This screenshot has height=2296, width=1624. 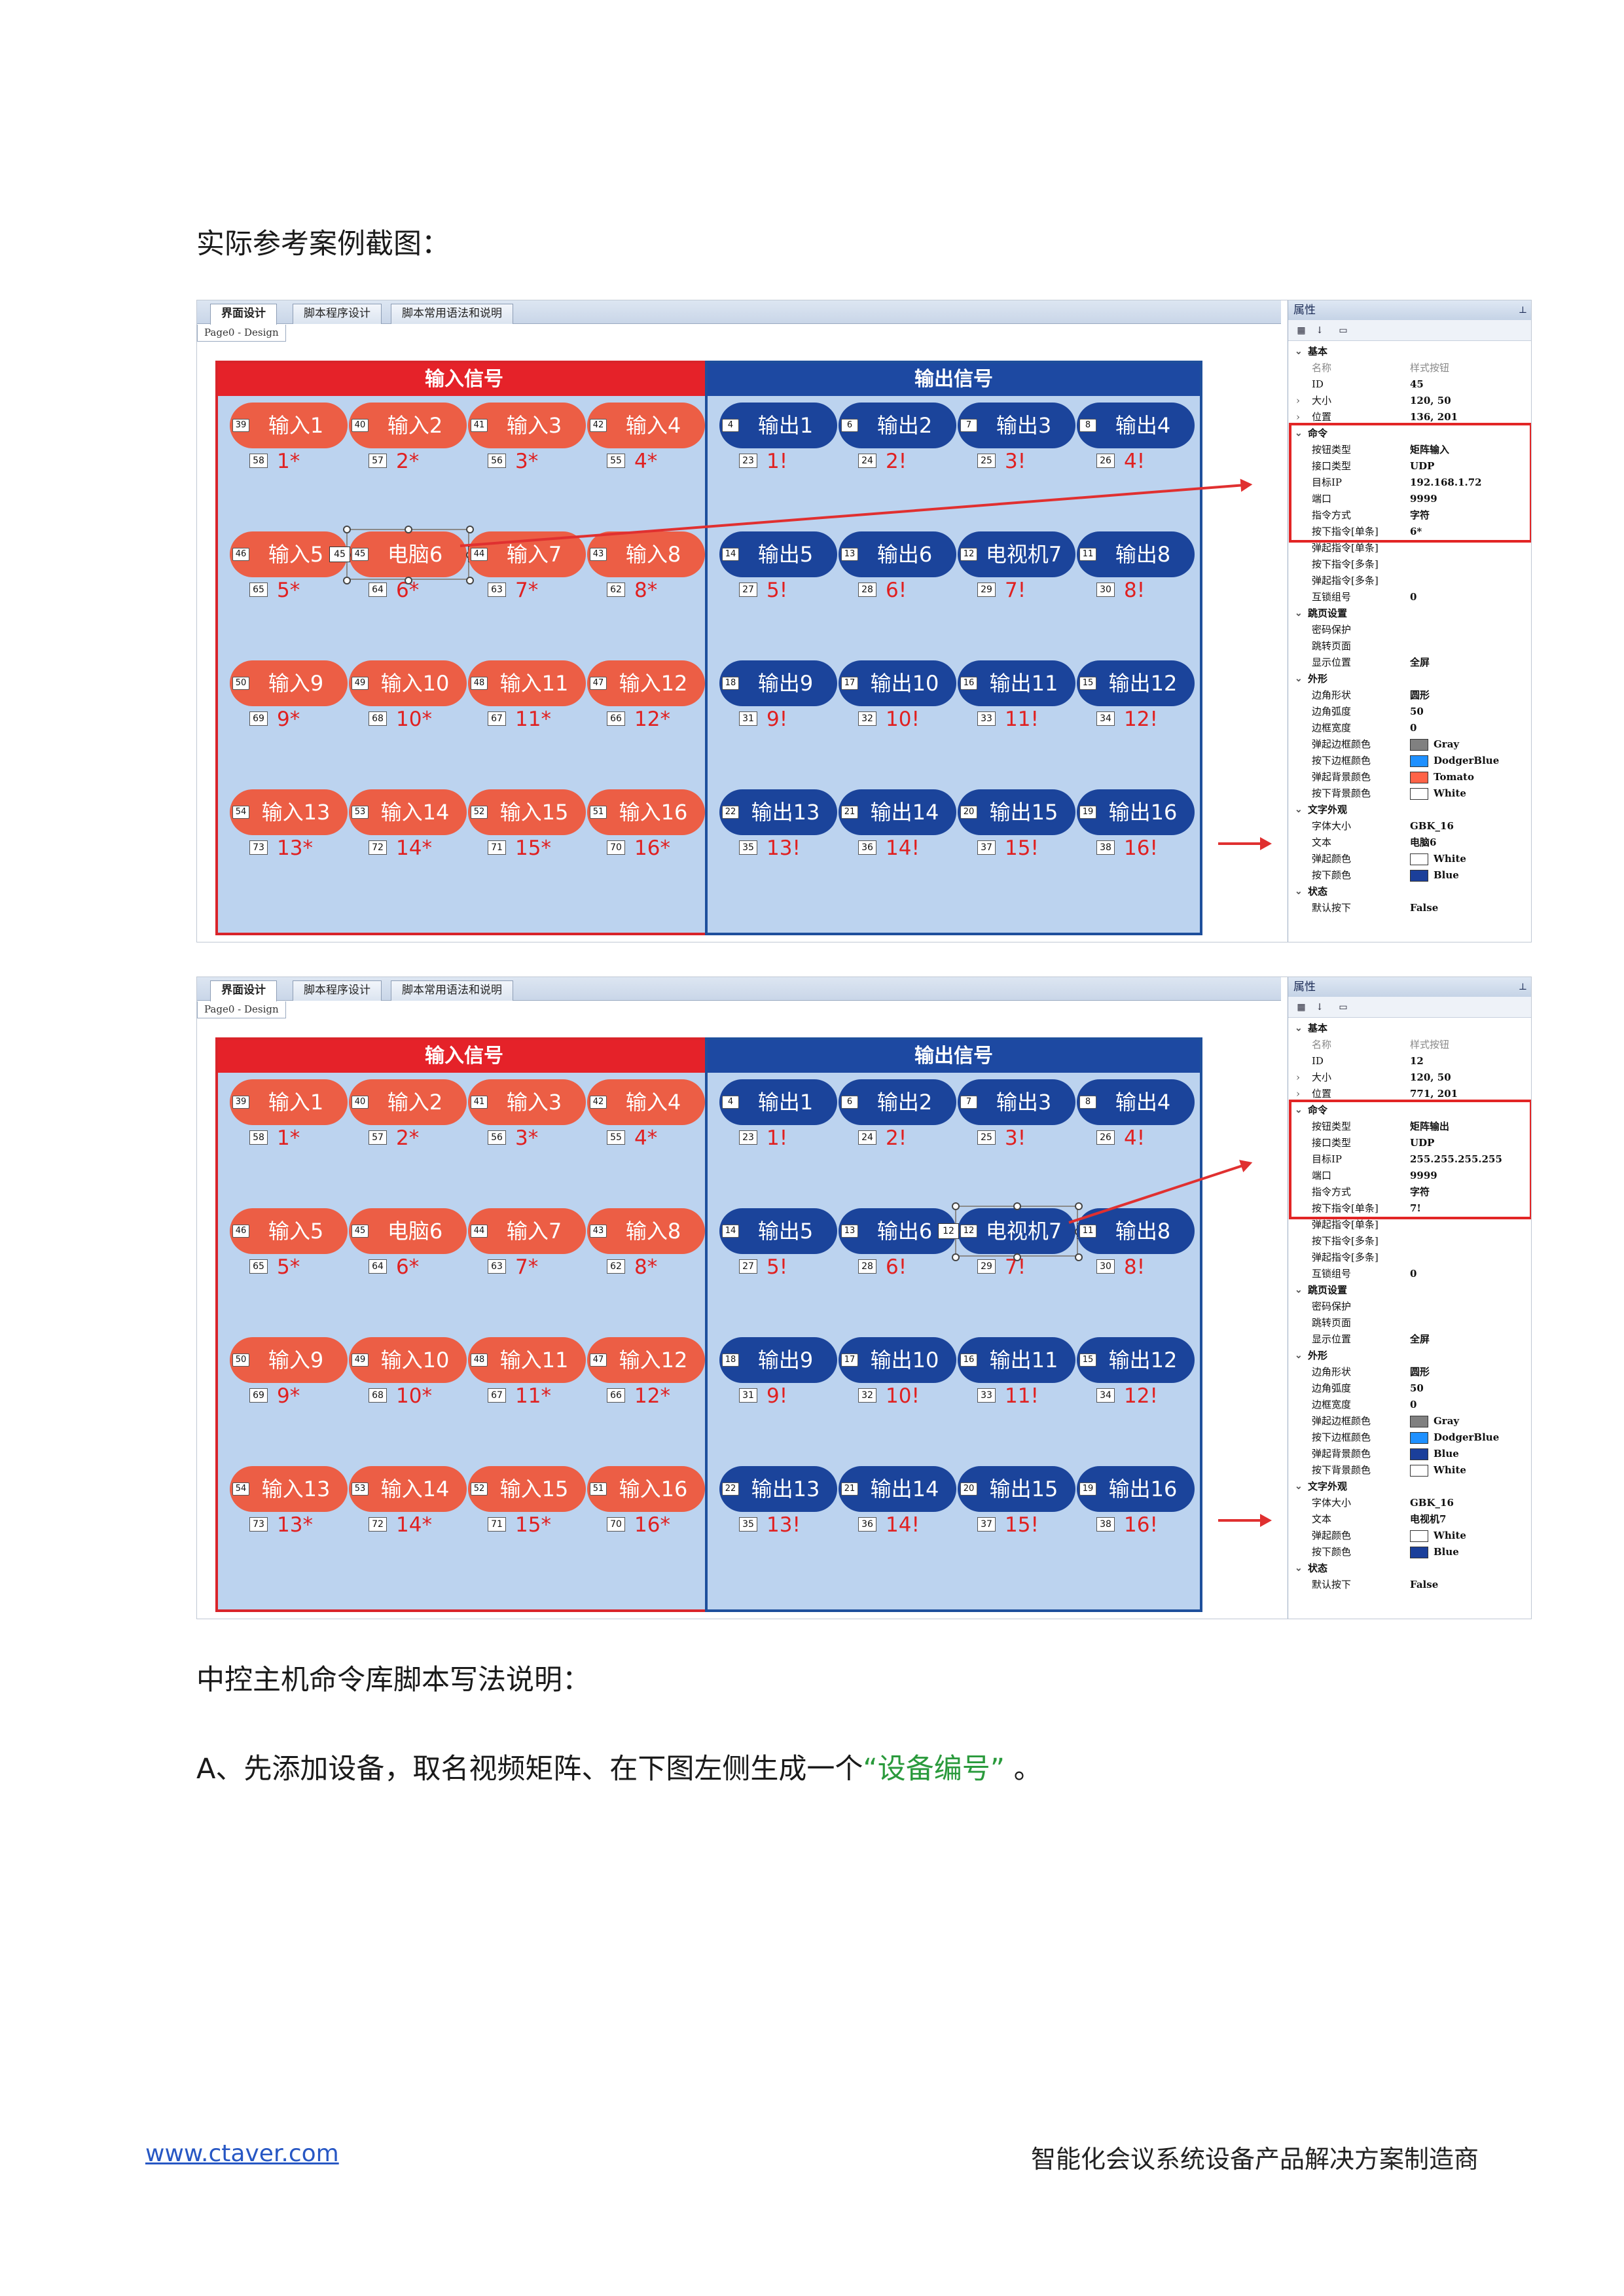 What do you see at coordinates (778, 1489) in the screenshot?
I see `output-button-13: 22 输出13` at bounding box center [778, 1489].